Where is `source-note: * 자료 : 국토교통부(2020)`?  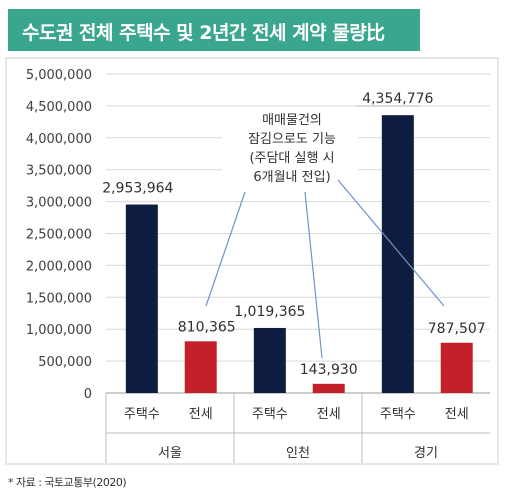
source-note: * 자료 : 국토교통부(2020) is located at coordinates (67, 482).